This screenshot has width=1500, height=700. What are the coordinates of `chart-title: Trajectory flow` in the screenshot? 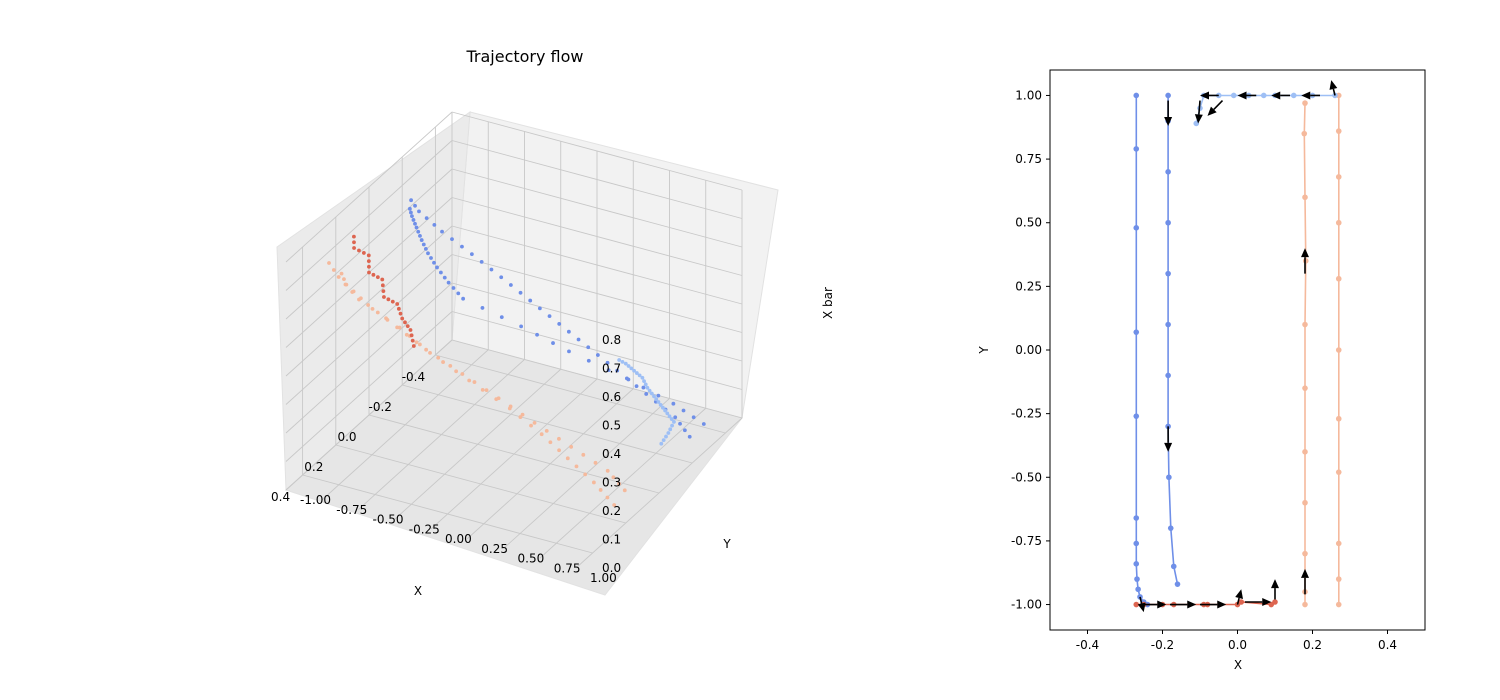 It's located at (524, 56).